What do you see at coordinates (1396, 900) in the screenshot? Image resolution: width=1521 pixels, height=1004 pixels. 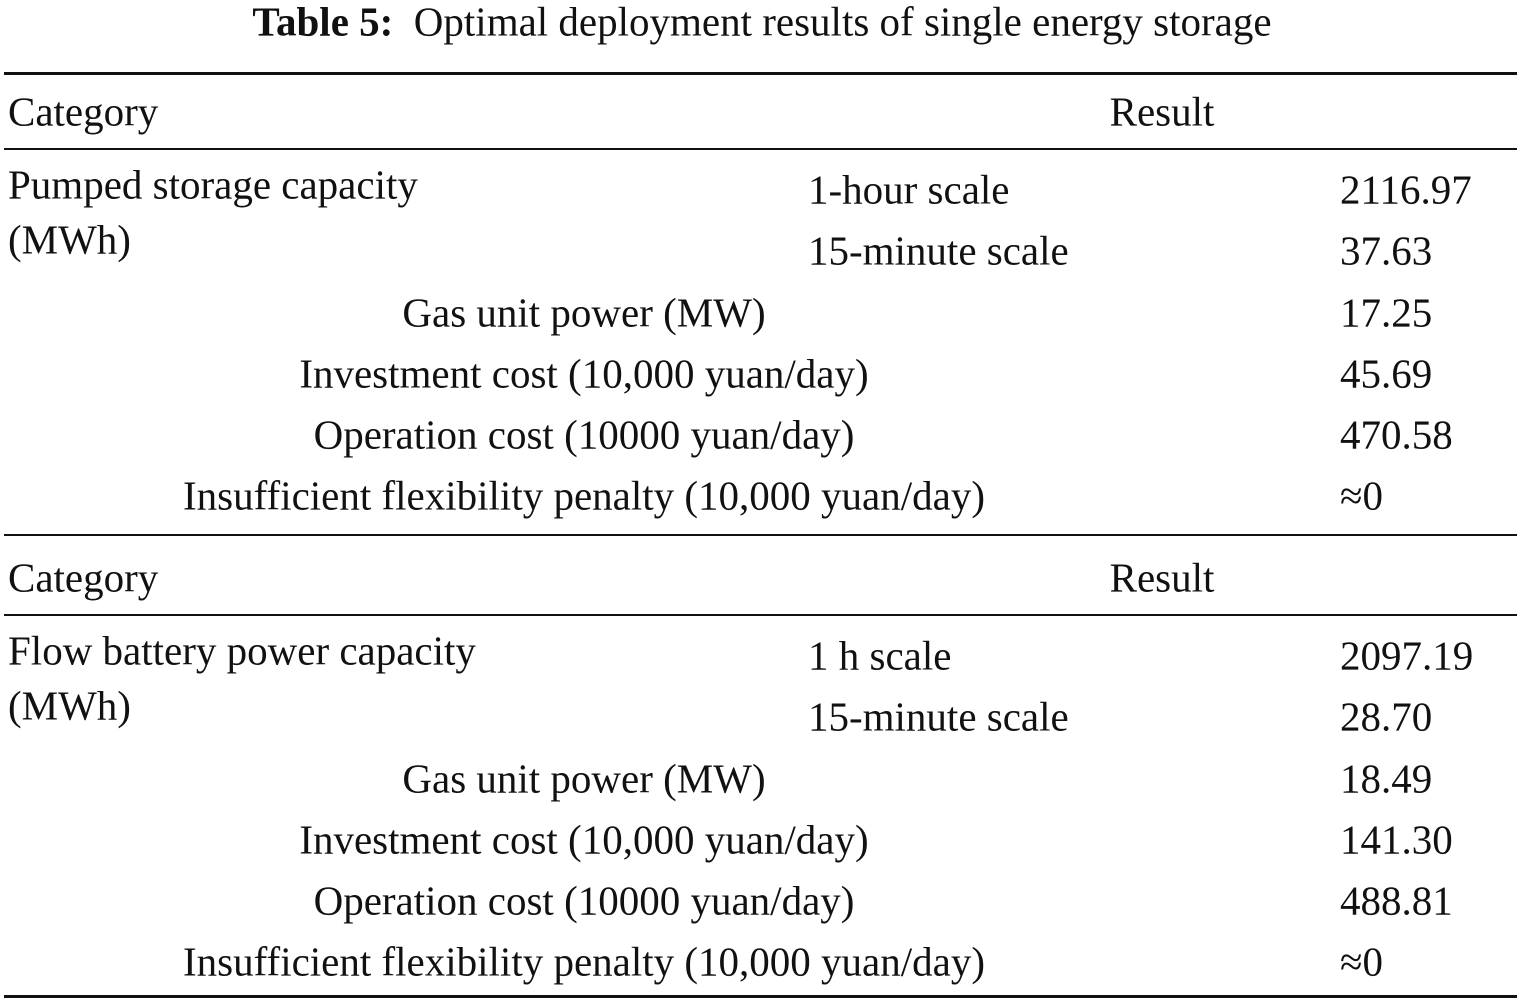 I see `result-value: 488.81` at bounding box center [1396, 900].